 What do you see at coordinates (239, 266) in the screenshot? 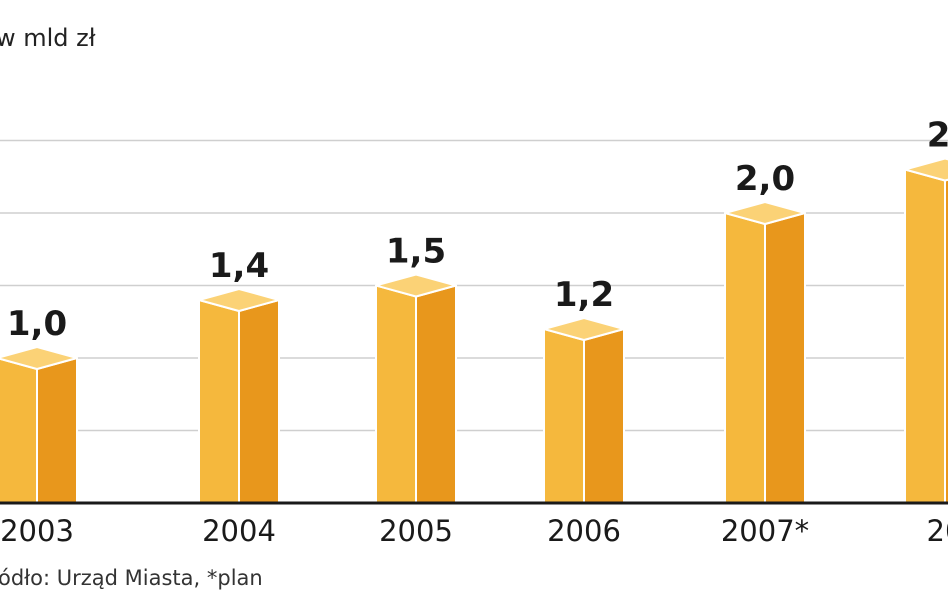
I see `value-label-2004: 1,4` at bounding box center [239, 266].